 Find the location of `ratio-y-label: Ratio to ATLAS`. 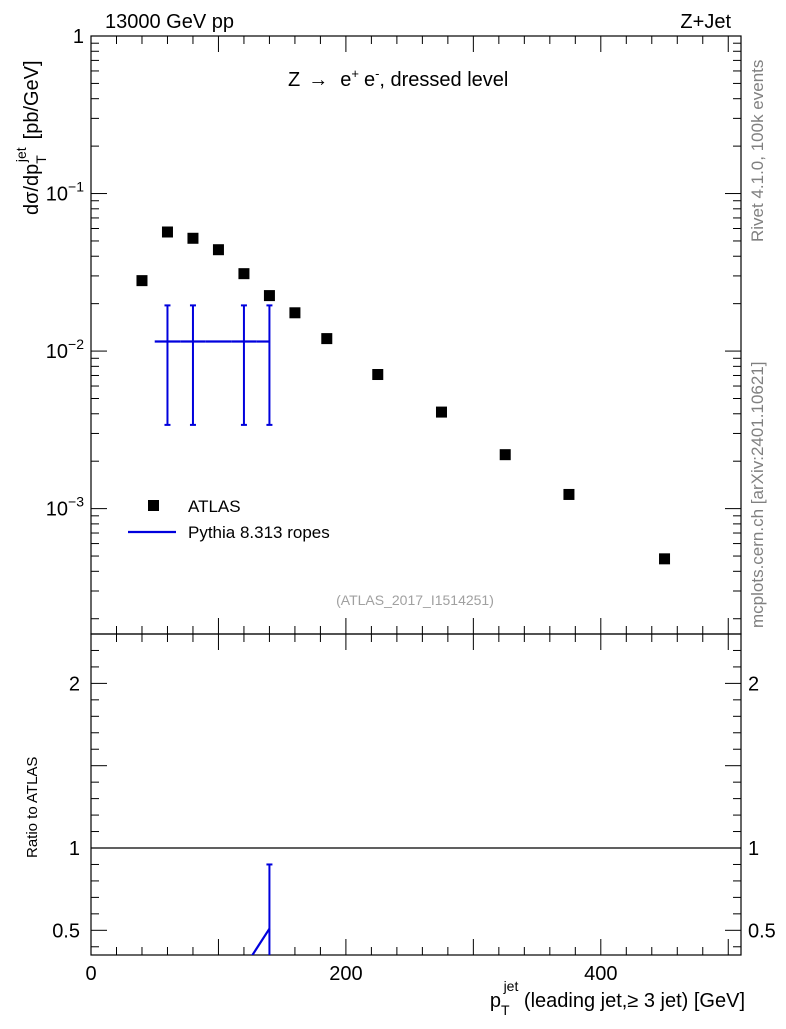

ratio-y-label: Ratio to ATLAS is located at coordinates (32, 807).